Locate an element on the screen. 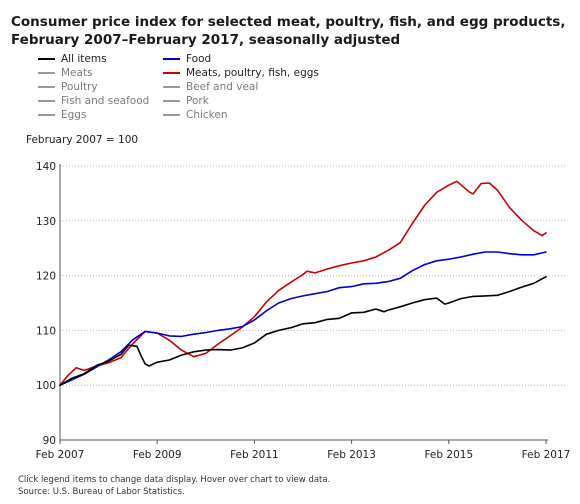 The height and width of the screenshot is (504, 580). legend-label: Meats is located at coordinates (77, 73).